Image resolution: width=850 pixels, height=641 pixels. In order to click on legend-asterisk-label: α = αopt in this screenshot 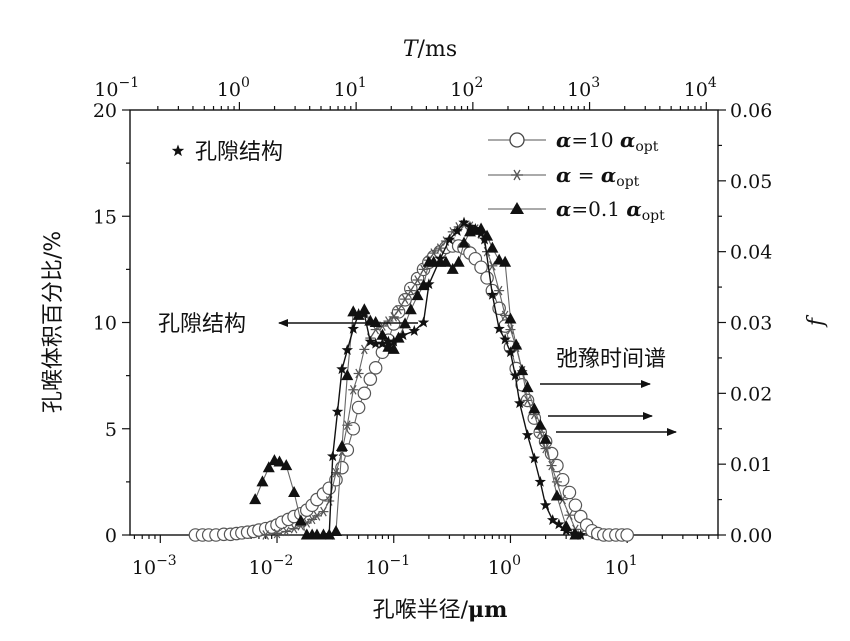, I will do `click(598, 176)`.